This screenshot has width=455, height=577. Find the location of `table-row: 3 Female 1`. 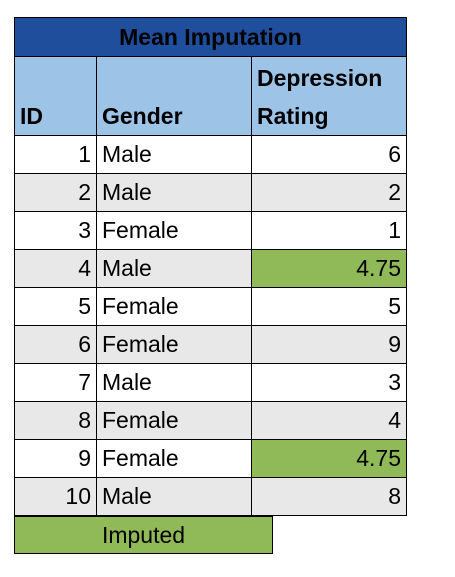

table-row: 3 Female 1 is located at coordinates (210, 230).